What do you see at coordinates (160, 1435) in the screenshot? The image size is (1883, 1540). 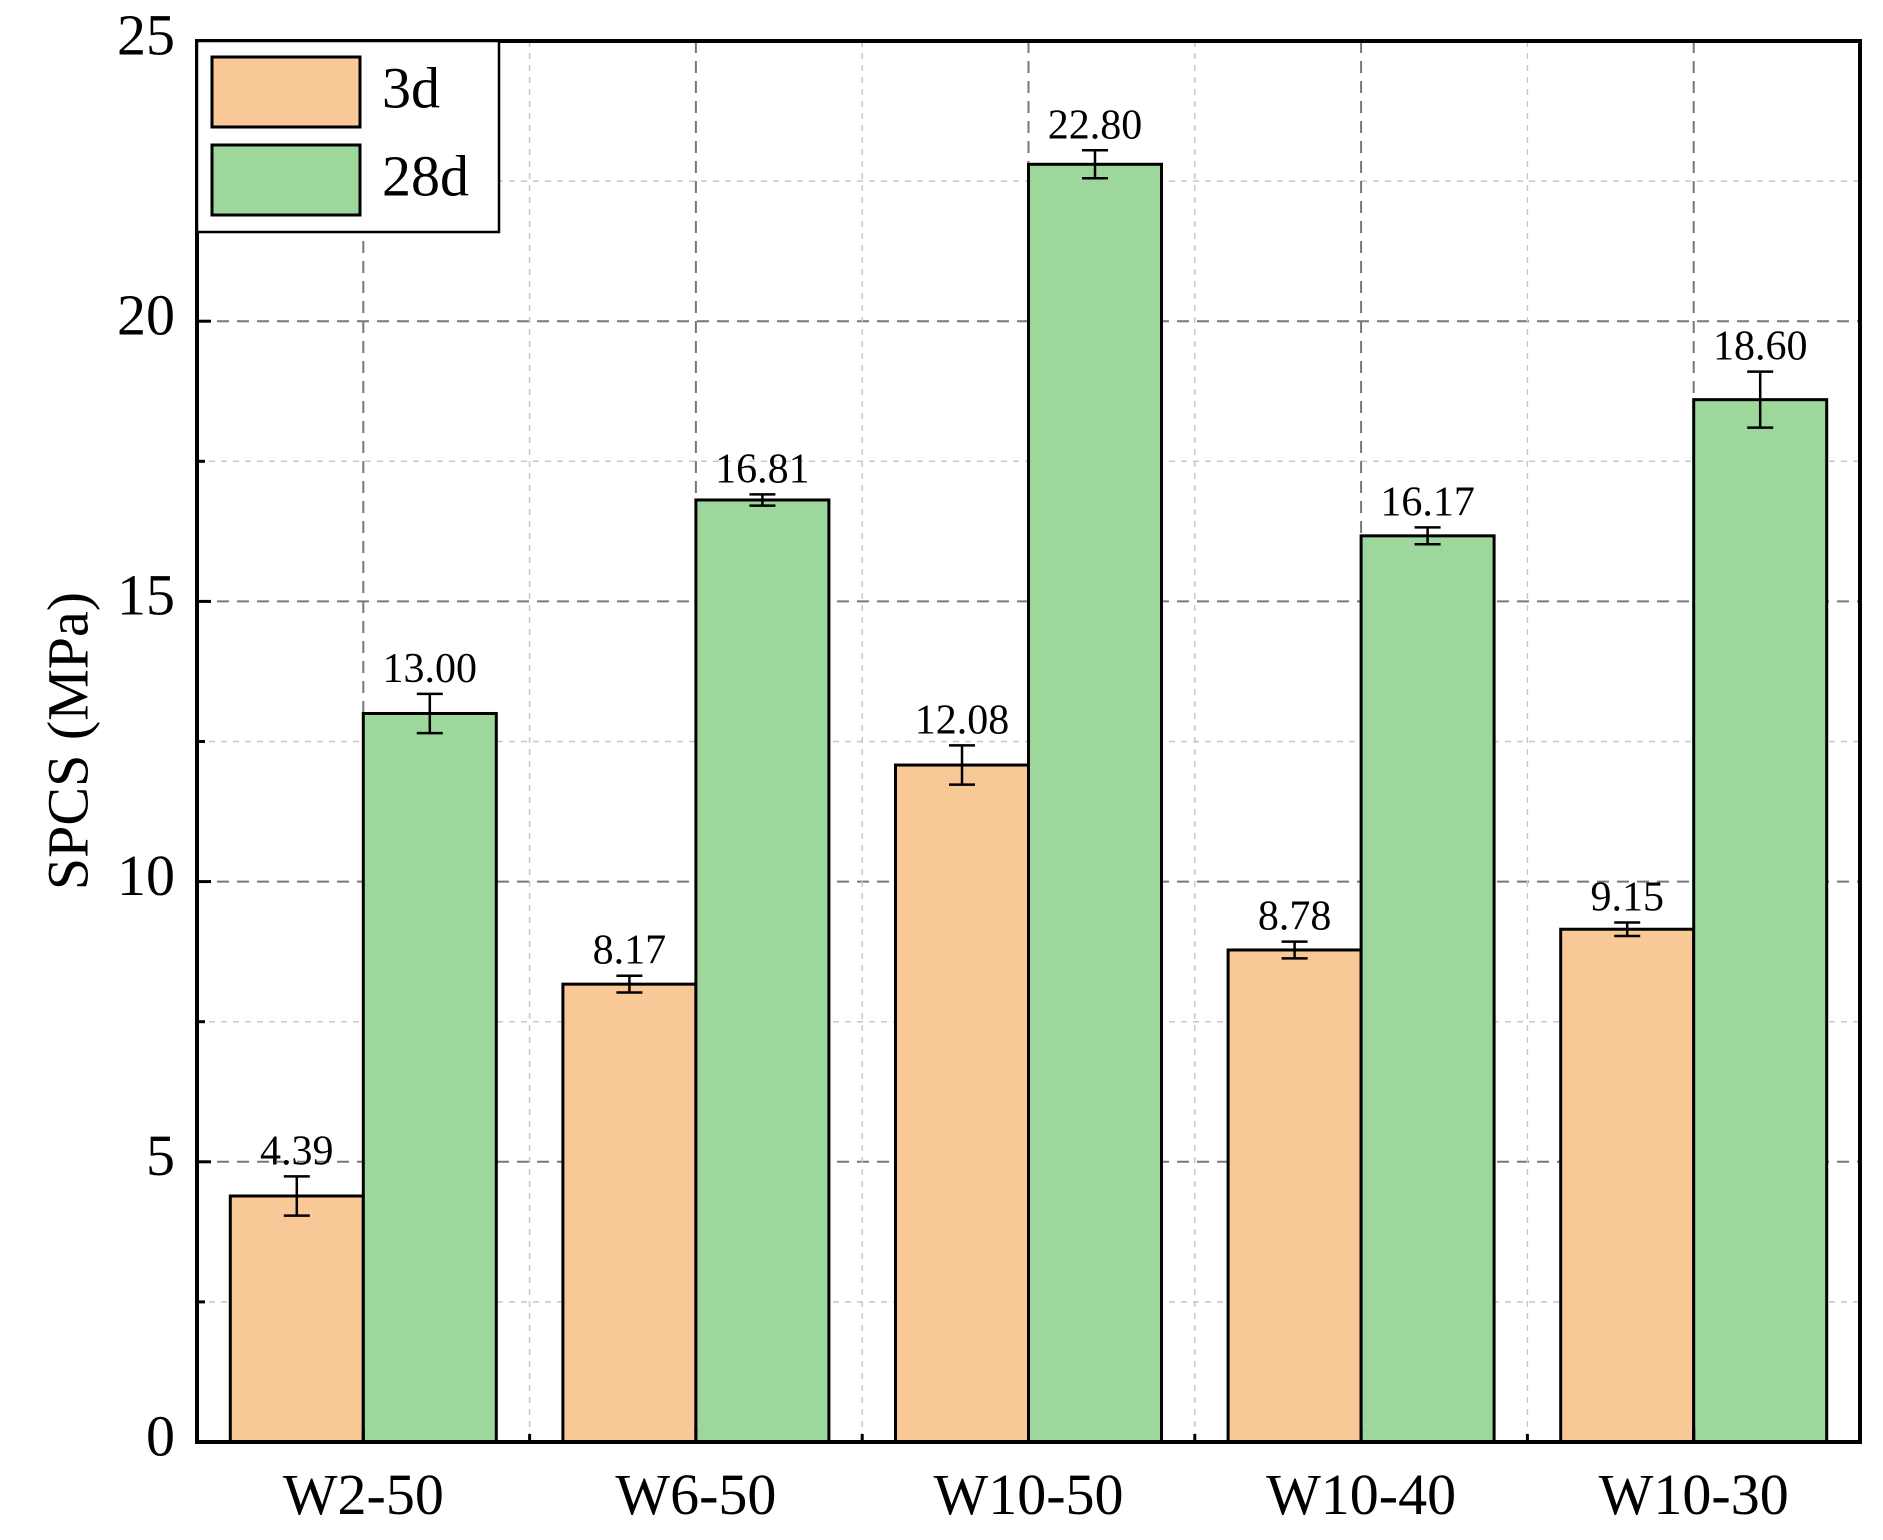 I see `y-tick-label: 0` at bounding box center [160, 1435].